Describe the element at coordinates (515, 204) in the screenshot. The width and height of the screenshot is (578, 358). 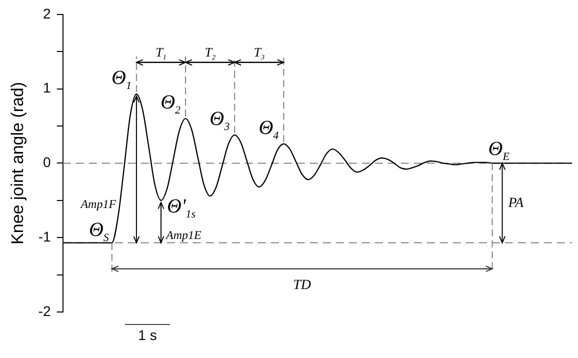
I see `annotation: PA` at that location.